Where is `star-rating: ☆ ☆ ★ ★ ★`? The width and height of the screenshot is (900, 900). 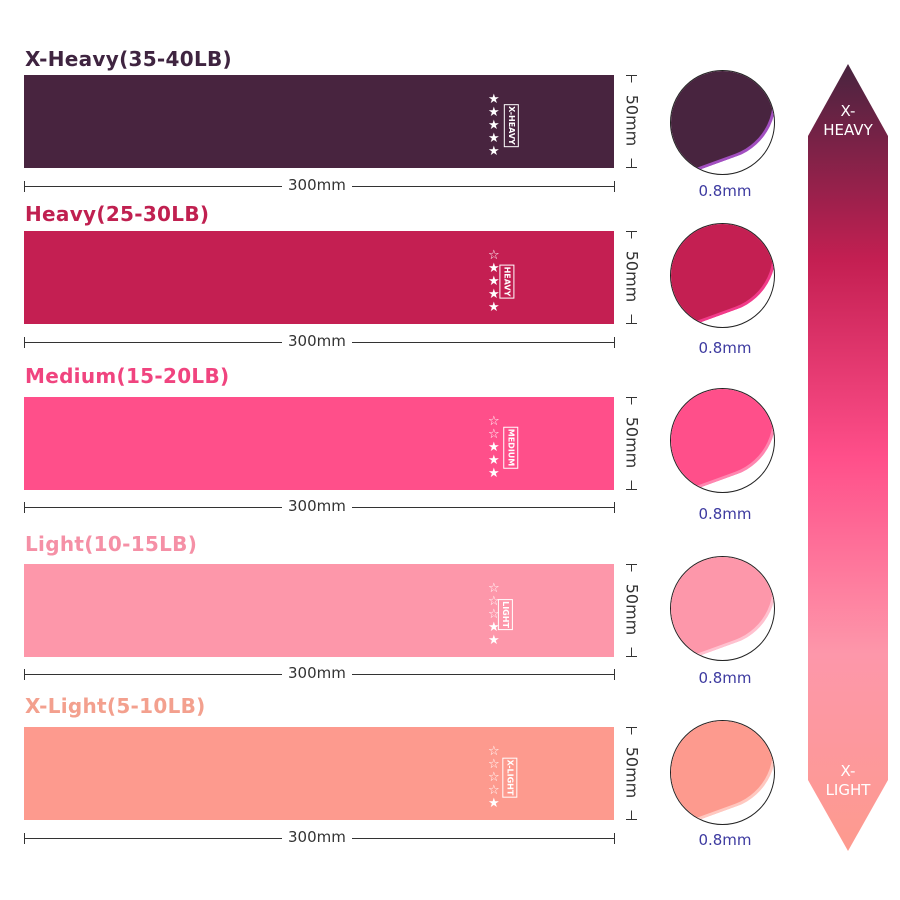
star-rating: ☆ ☆ ★ ★ ★ is located at coordinates (494, 447).